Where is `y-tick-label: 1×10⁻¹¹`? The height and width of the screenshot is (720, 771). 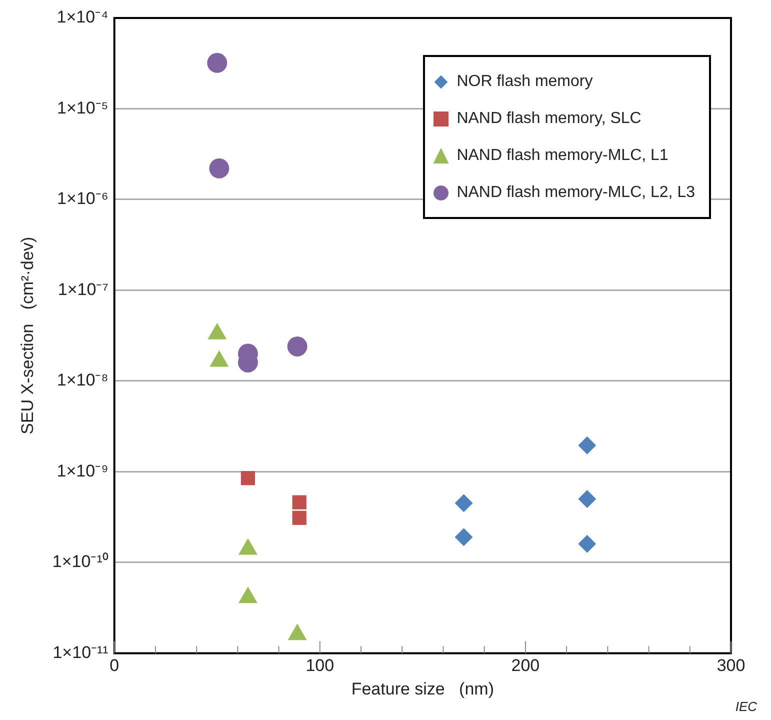
y-tick-label: 1×10⁻¹¹ is located at coordinates (80, 652).